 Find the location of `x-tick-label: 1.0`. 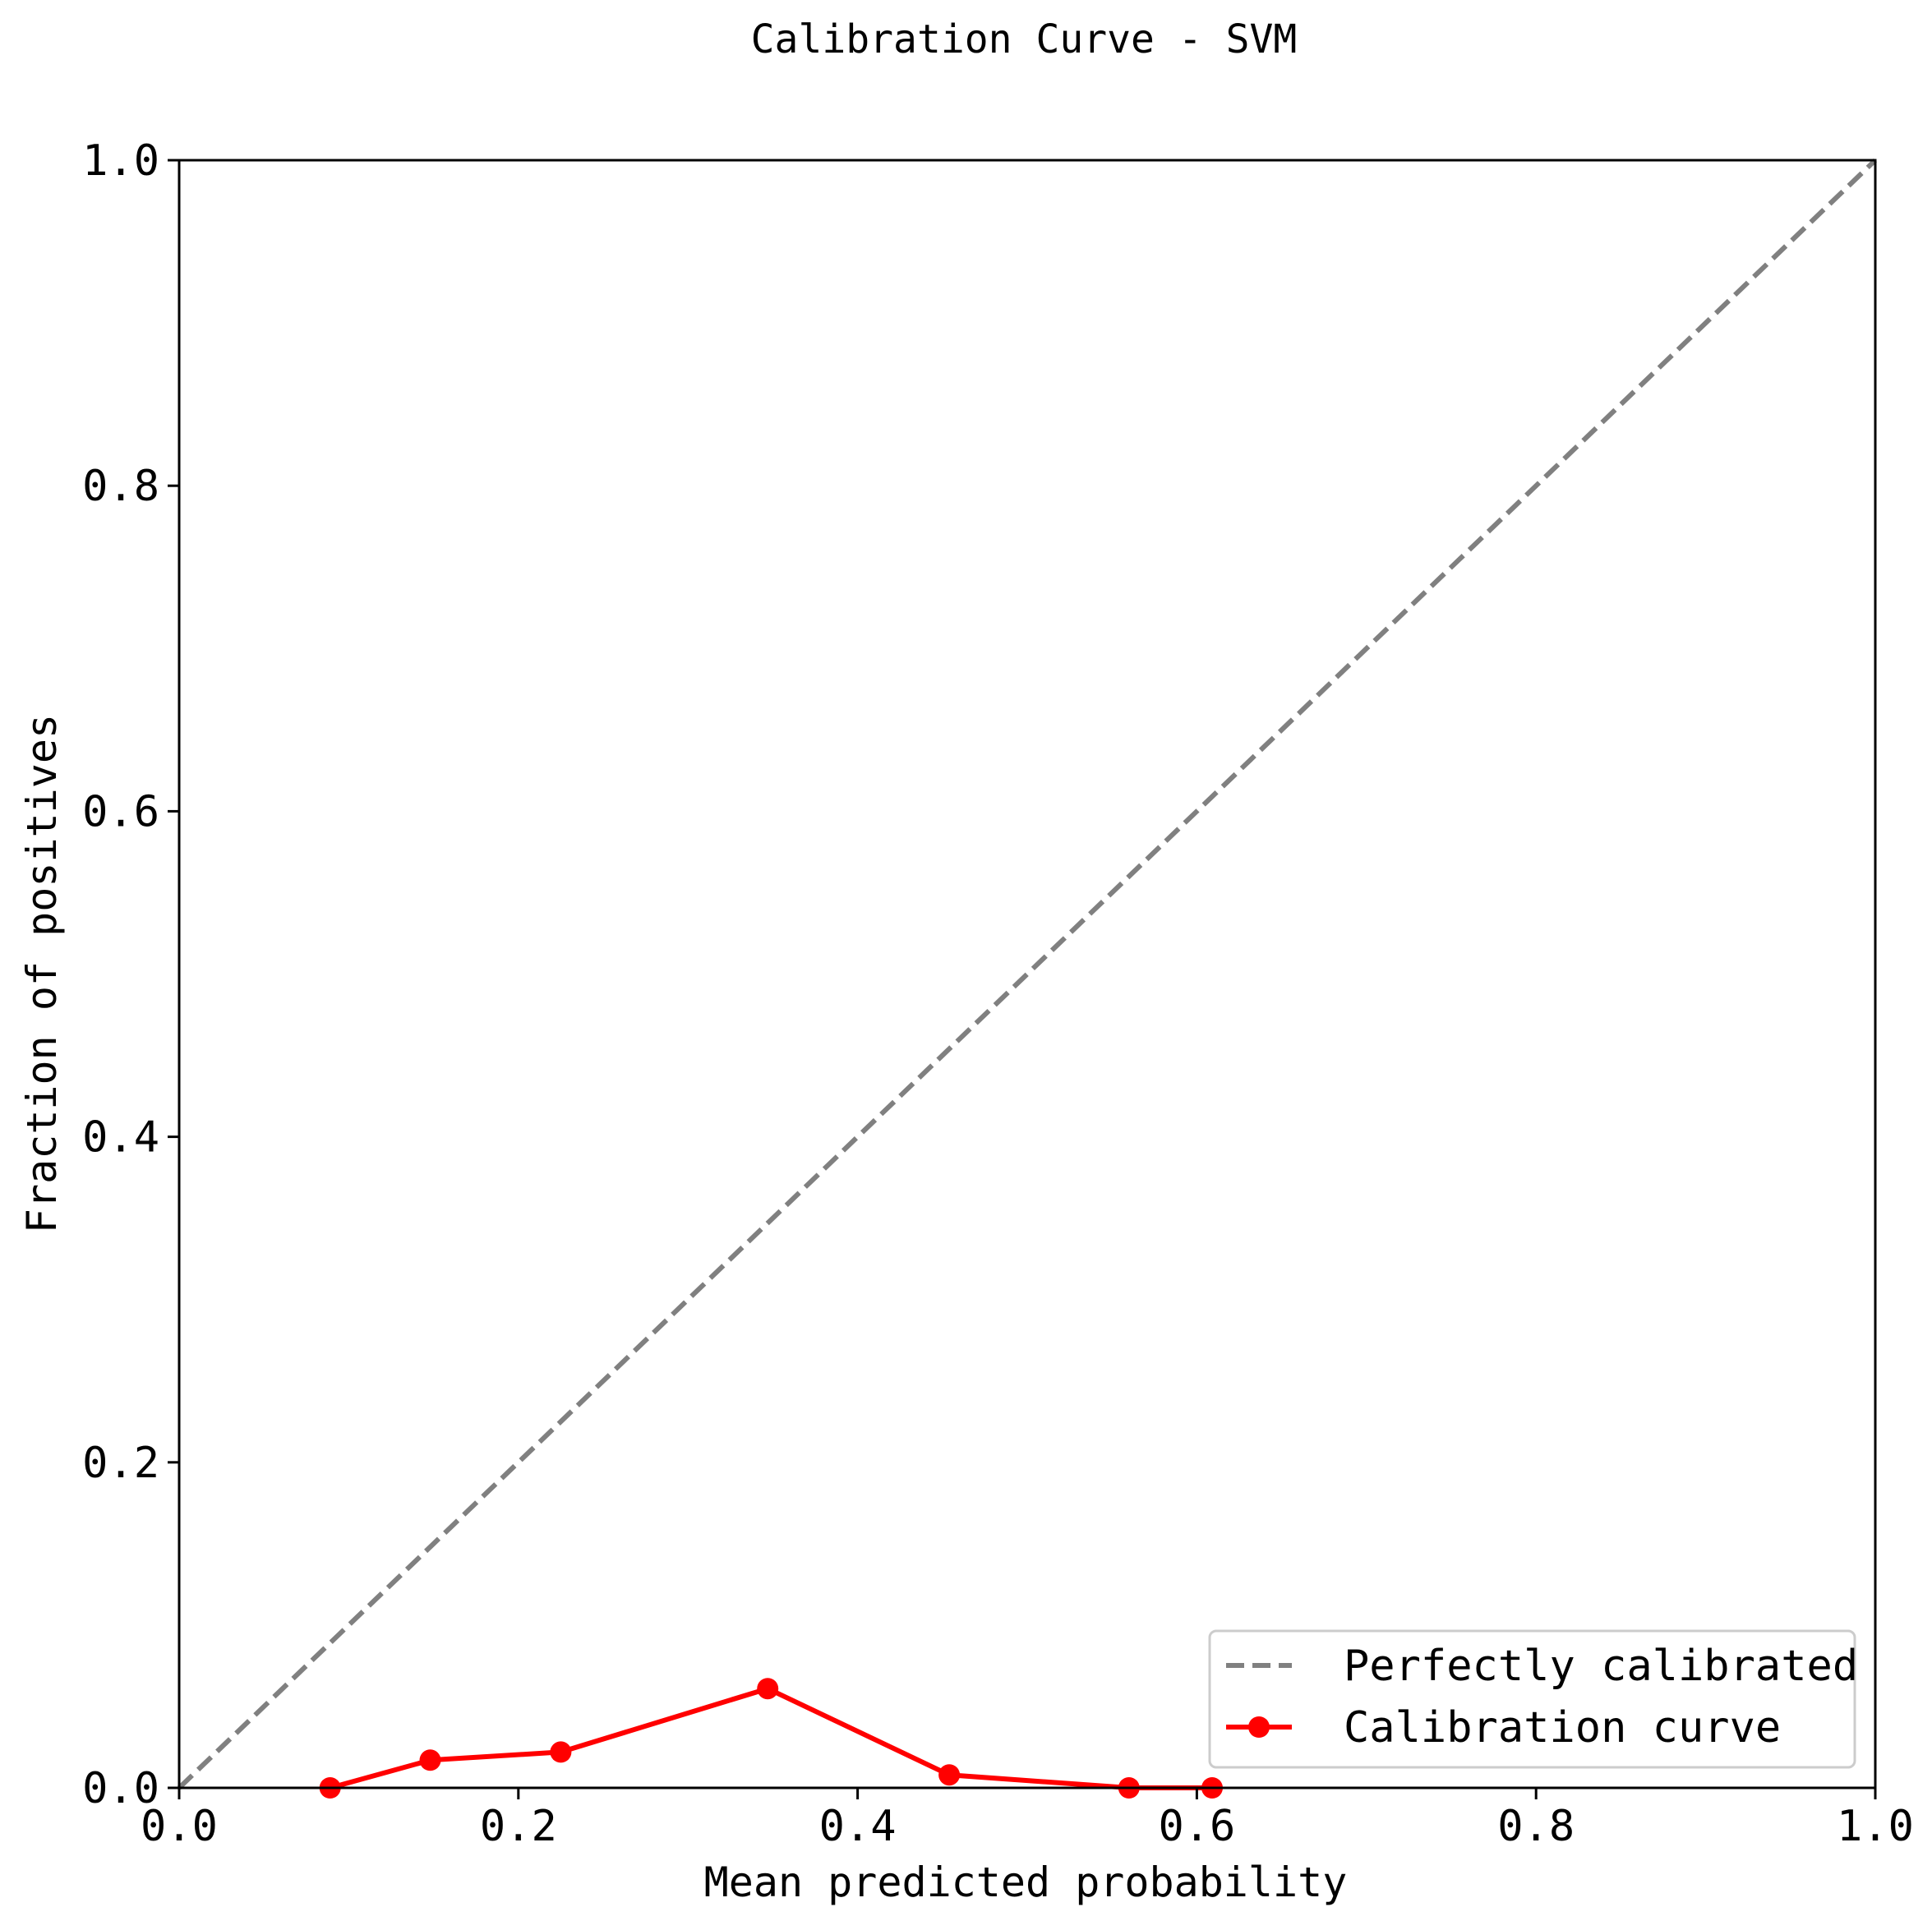

x-tick-label: 1.0 is located at coordinates (1876, 1826).